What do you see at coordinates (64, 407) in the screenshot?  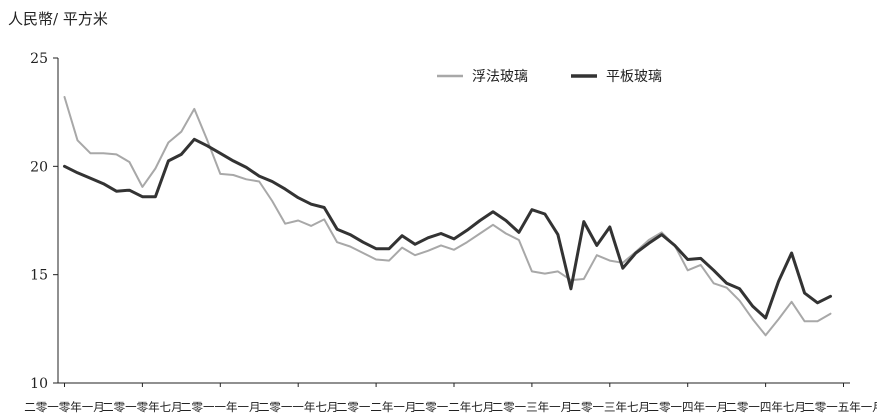 I see `x-tick-label: 二零一零年一月` at bounding box center [64, 407].